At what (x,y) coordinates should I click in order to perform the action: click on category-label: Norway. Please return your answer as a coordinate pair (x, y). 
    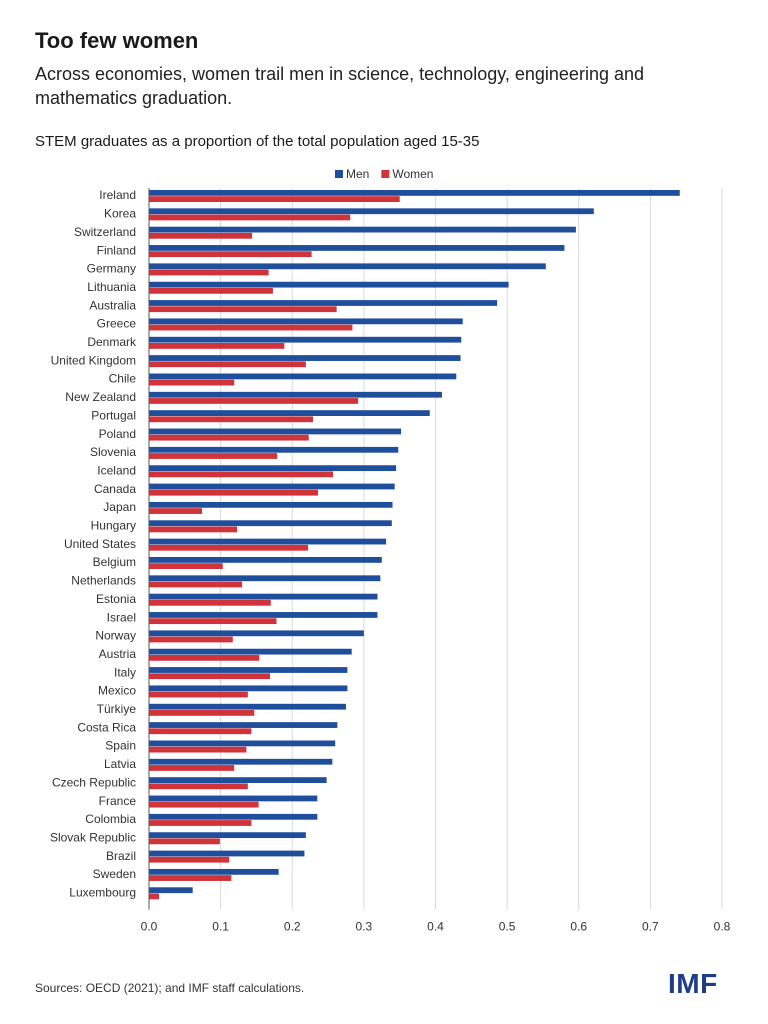
    Looking at the image, I should click on (115, 636).